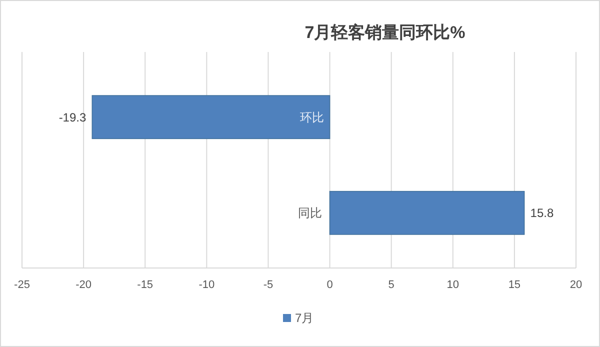 The image size is (600, 347). What do you see at coordinates (84, 285) in the screenshot?
I see `x-tick-label: -20` at bounding box center [84, 285].